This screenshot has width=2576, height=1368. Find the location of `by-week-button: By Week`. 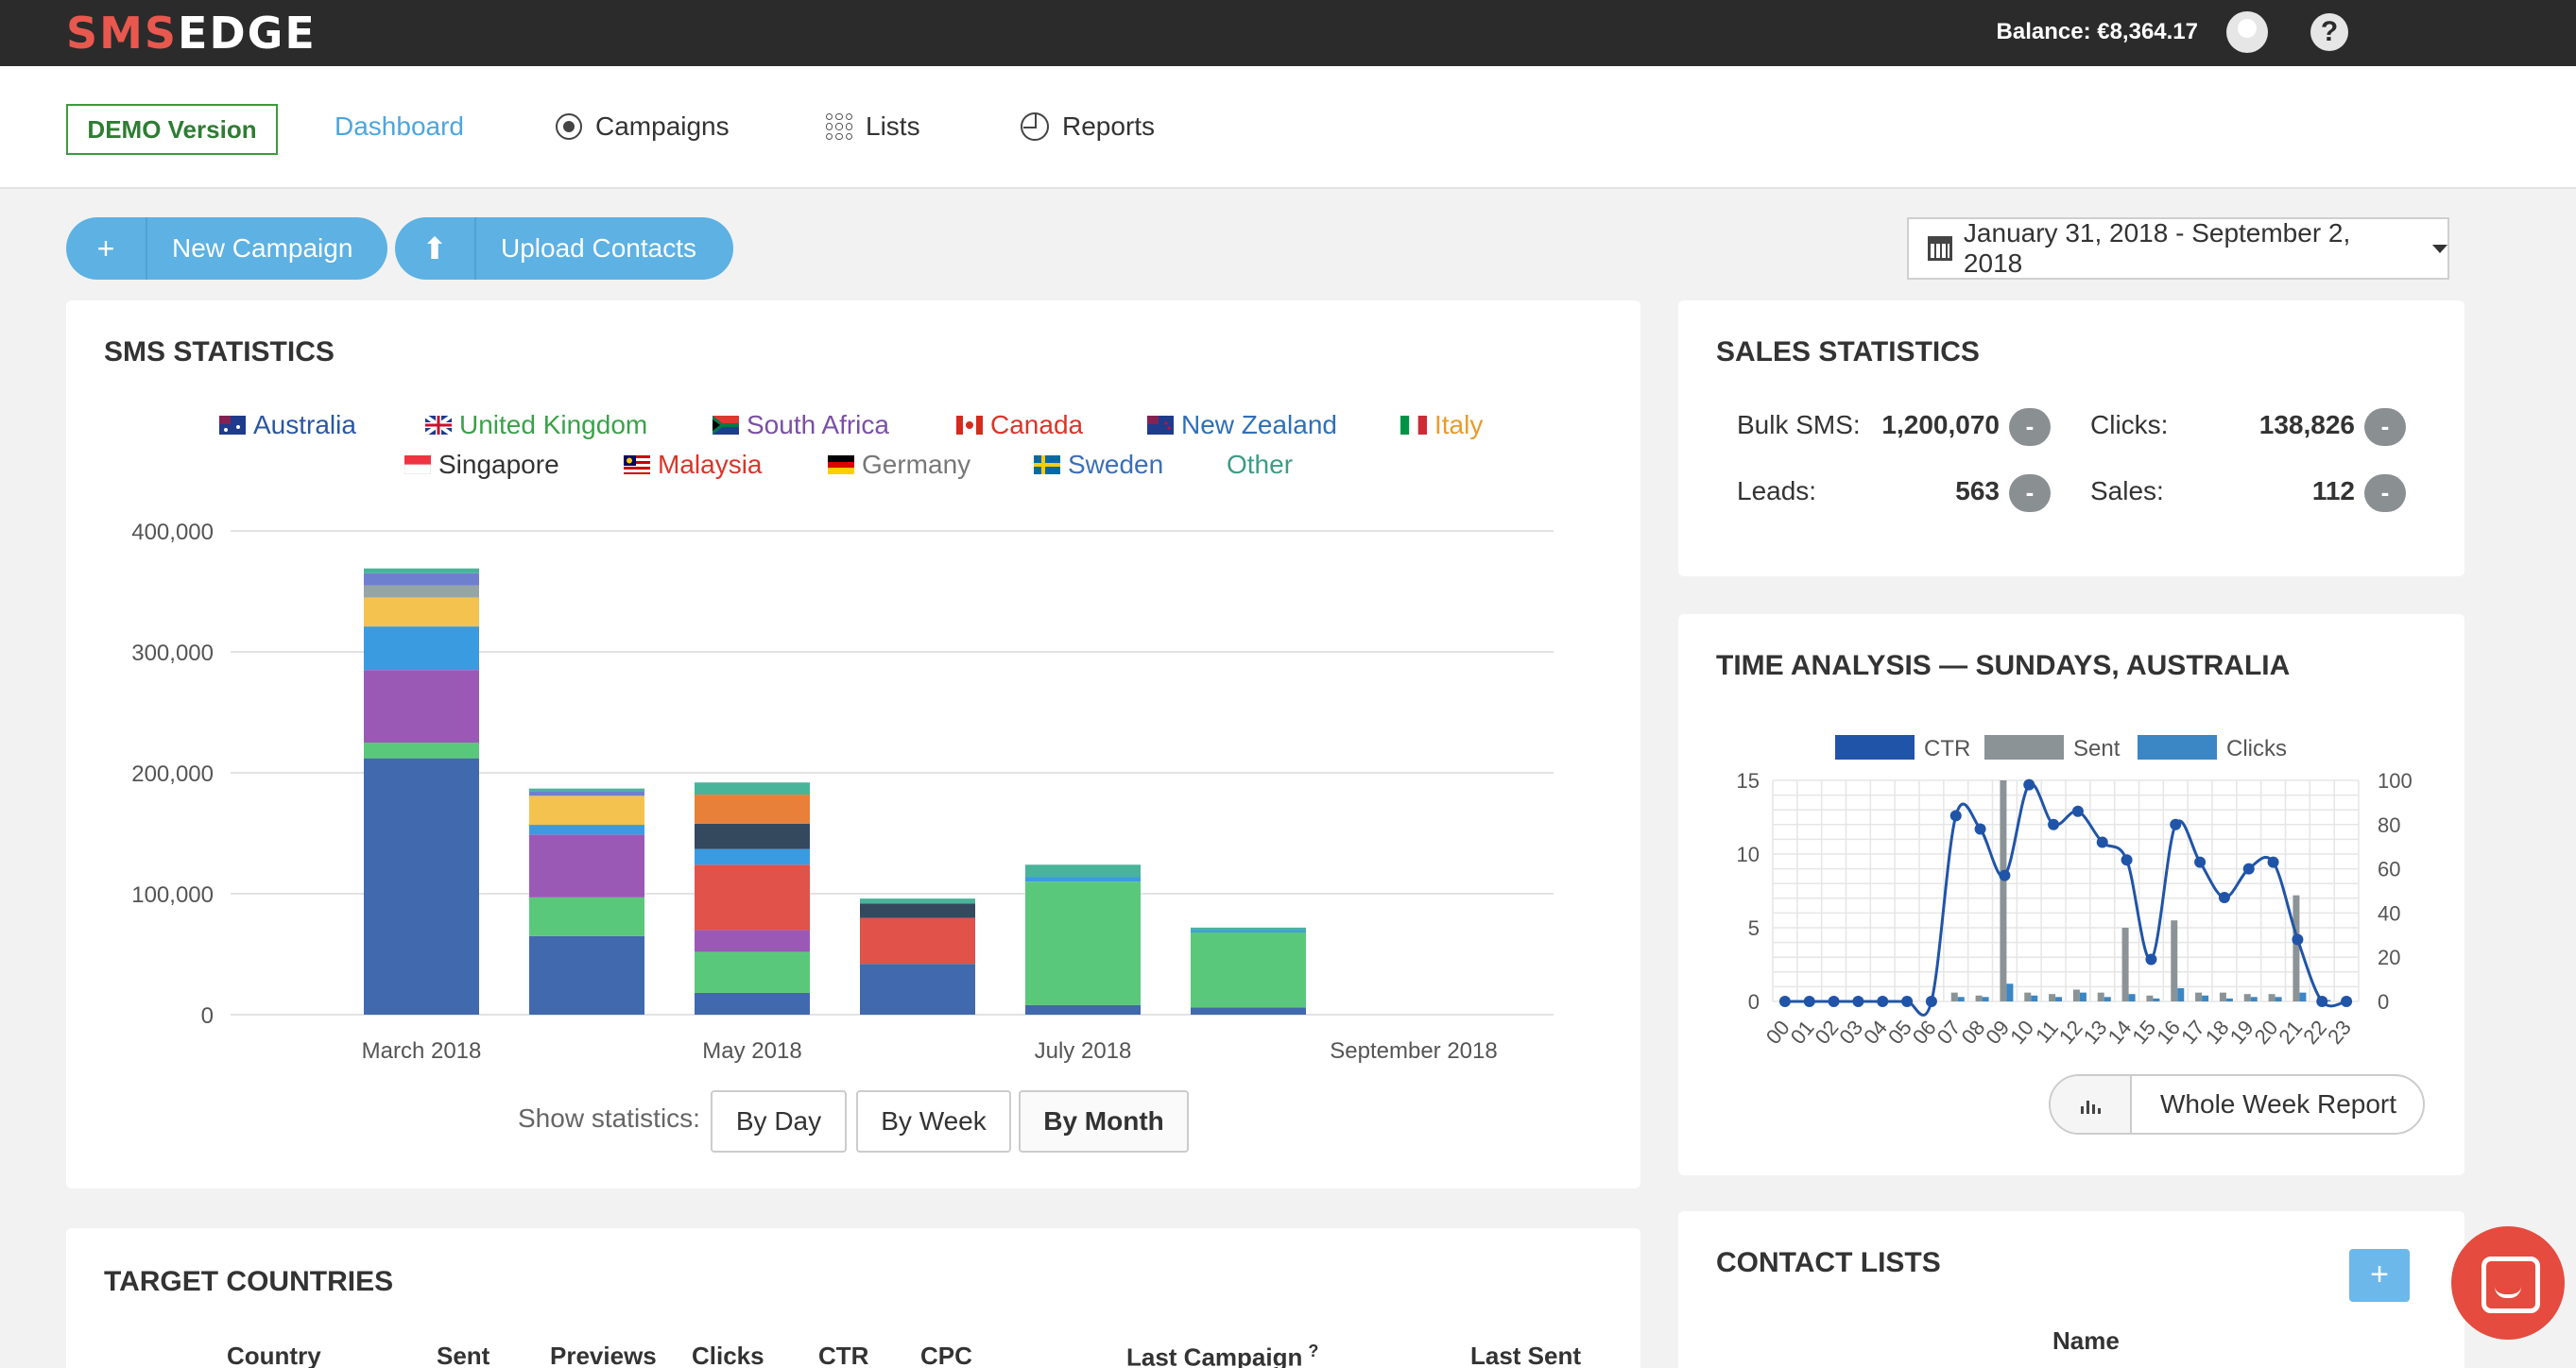

by-week-button: By Week is located at coordinates (933, 1122).